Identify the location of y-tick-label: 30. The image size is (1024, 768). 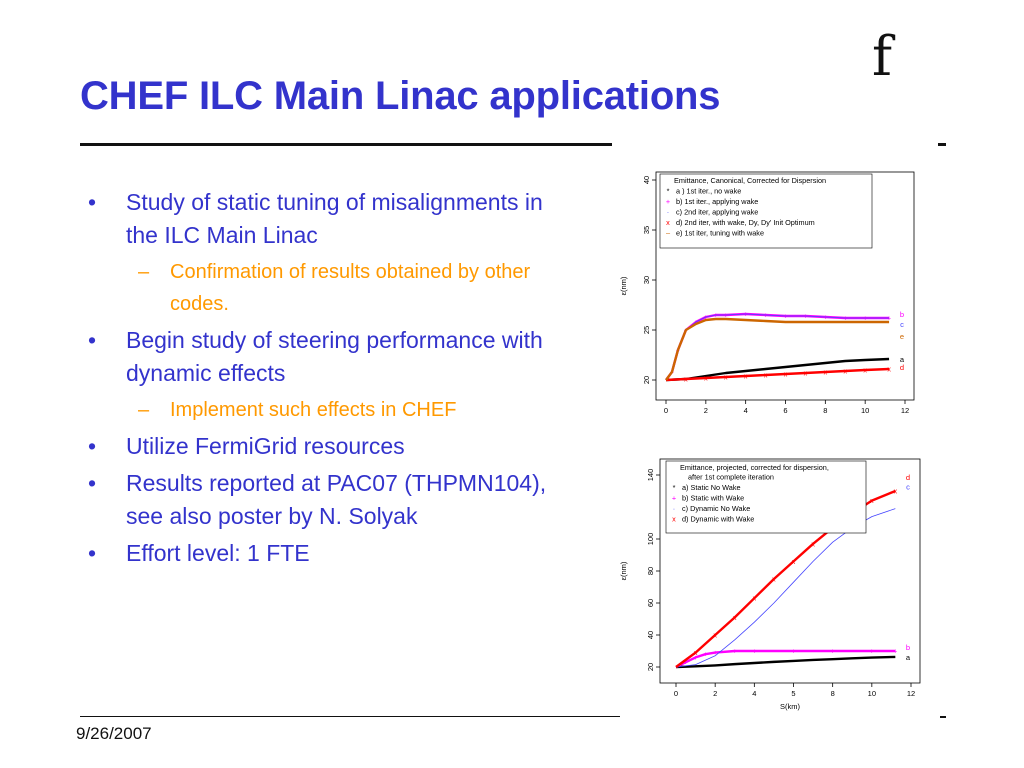
(646, 280).